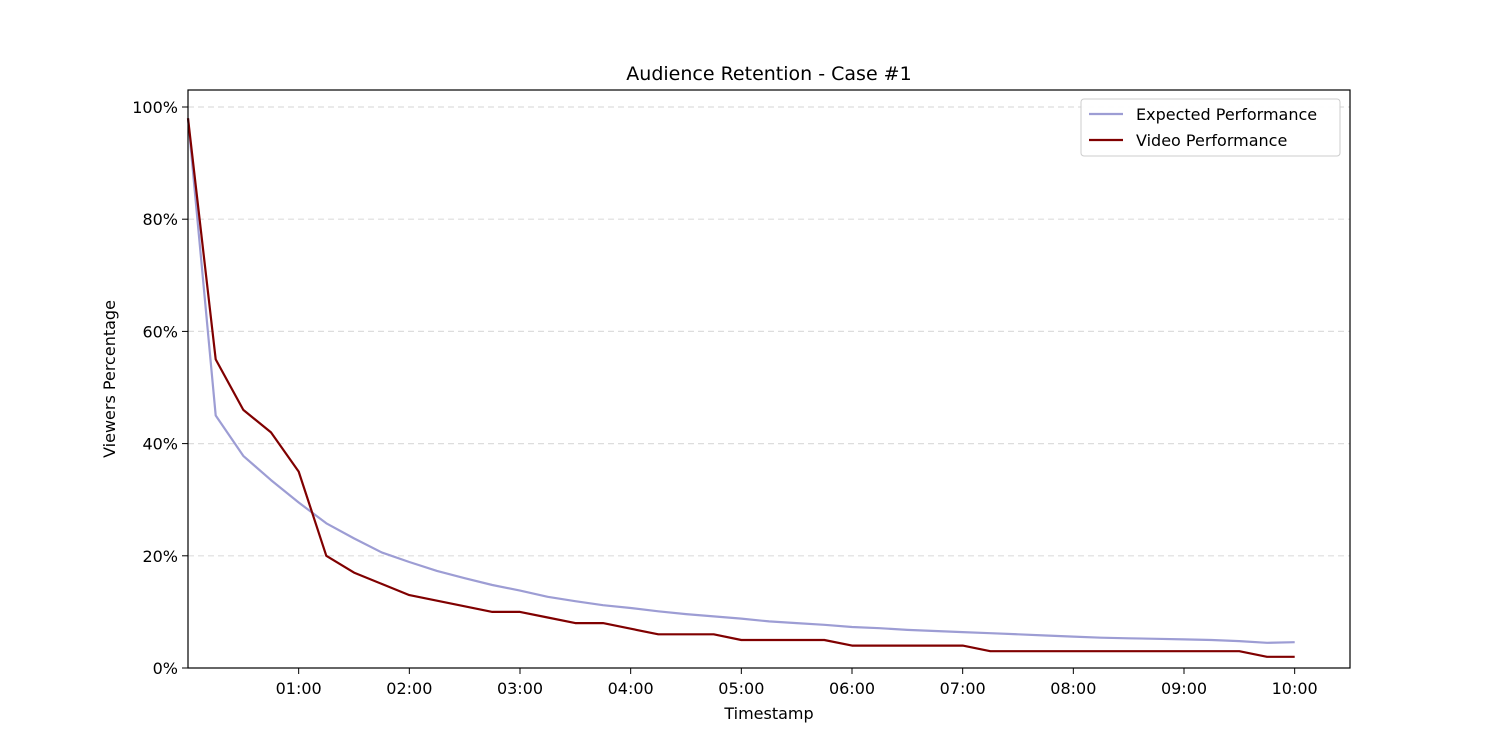 Image resolution: width=1500 pixels, height=750 pixels. Describe the element at coordinates (155, 107) in the screenshot. I see `y-tick-label: 100%` at that location.